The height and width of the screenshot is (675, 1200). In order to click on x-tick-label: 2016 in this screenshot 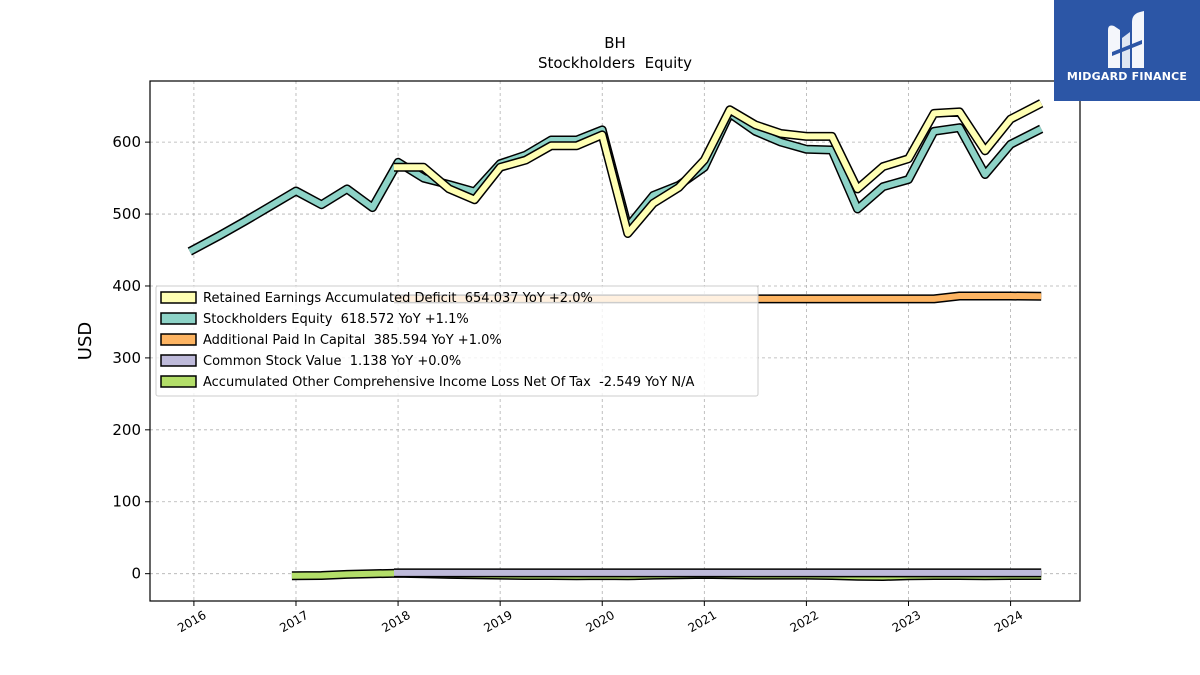, I will do `click(191, 621)`.